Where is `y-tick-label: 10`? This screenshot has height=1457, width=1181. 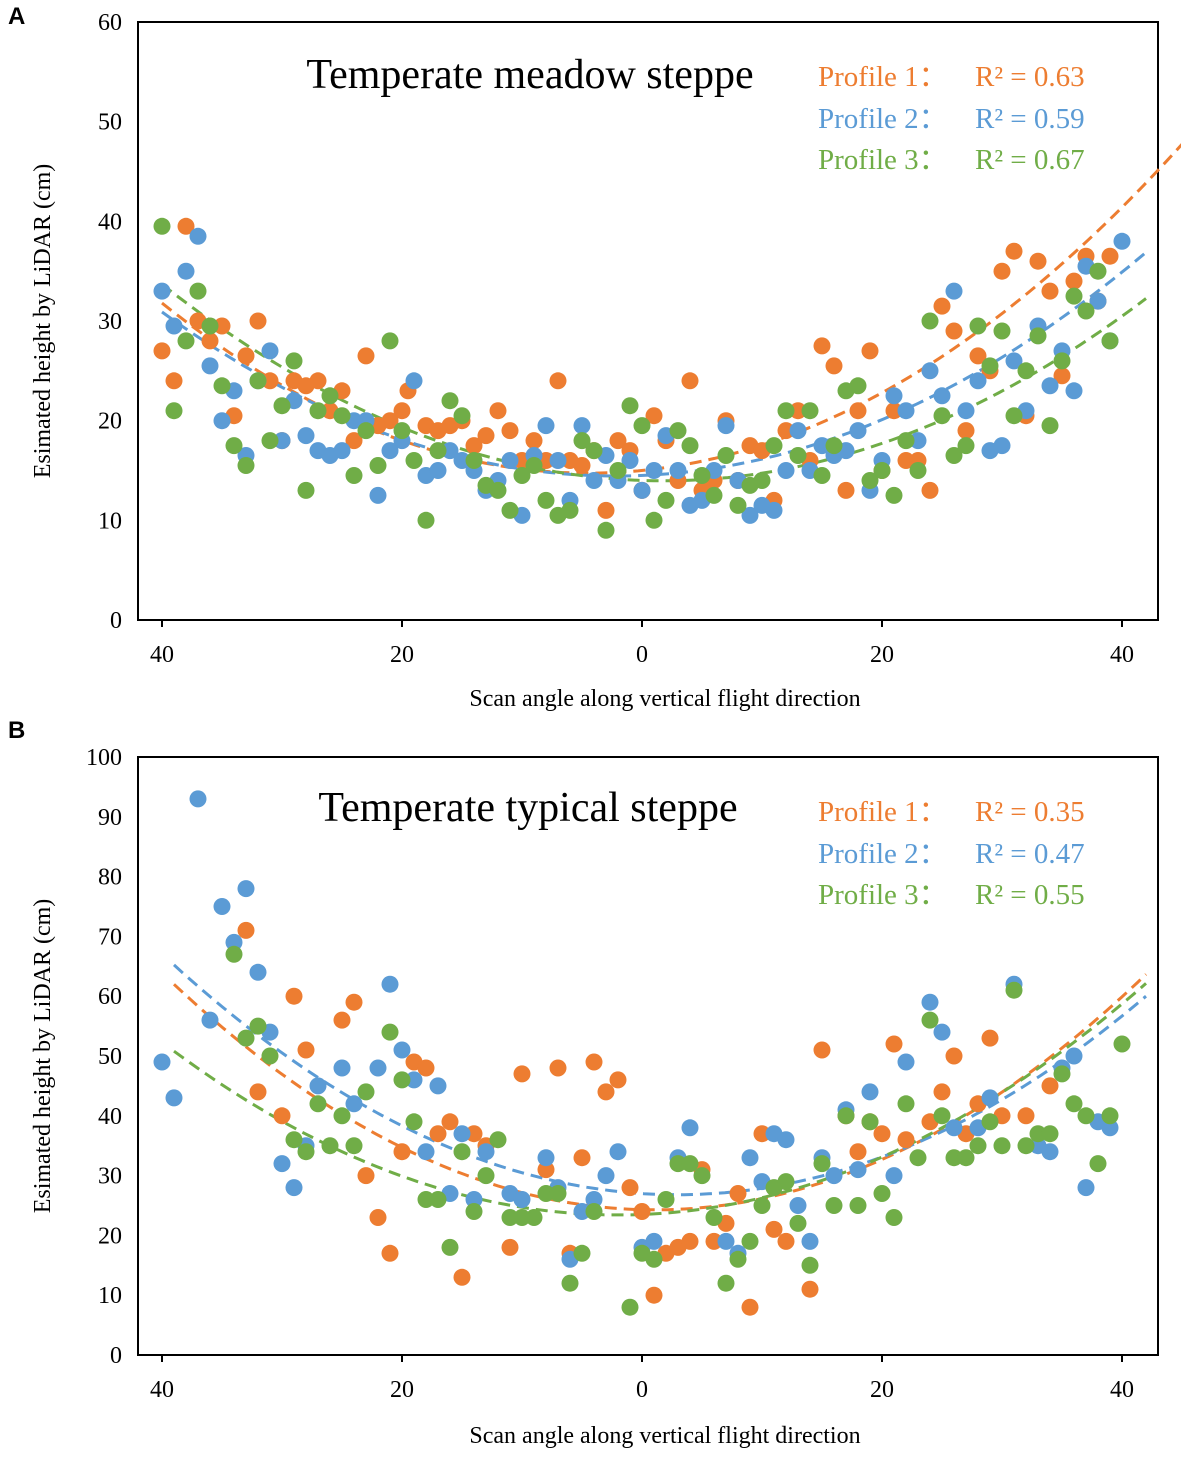 y-tick-label: 10 is located at coordinates (110, 1296).